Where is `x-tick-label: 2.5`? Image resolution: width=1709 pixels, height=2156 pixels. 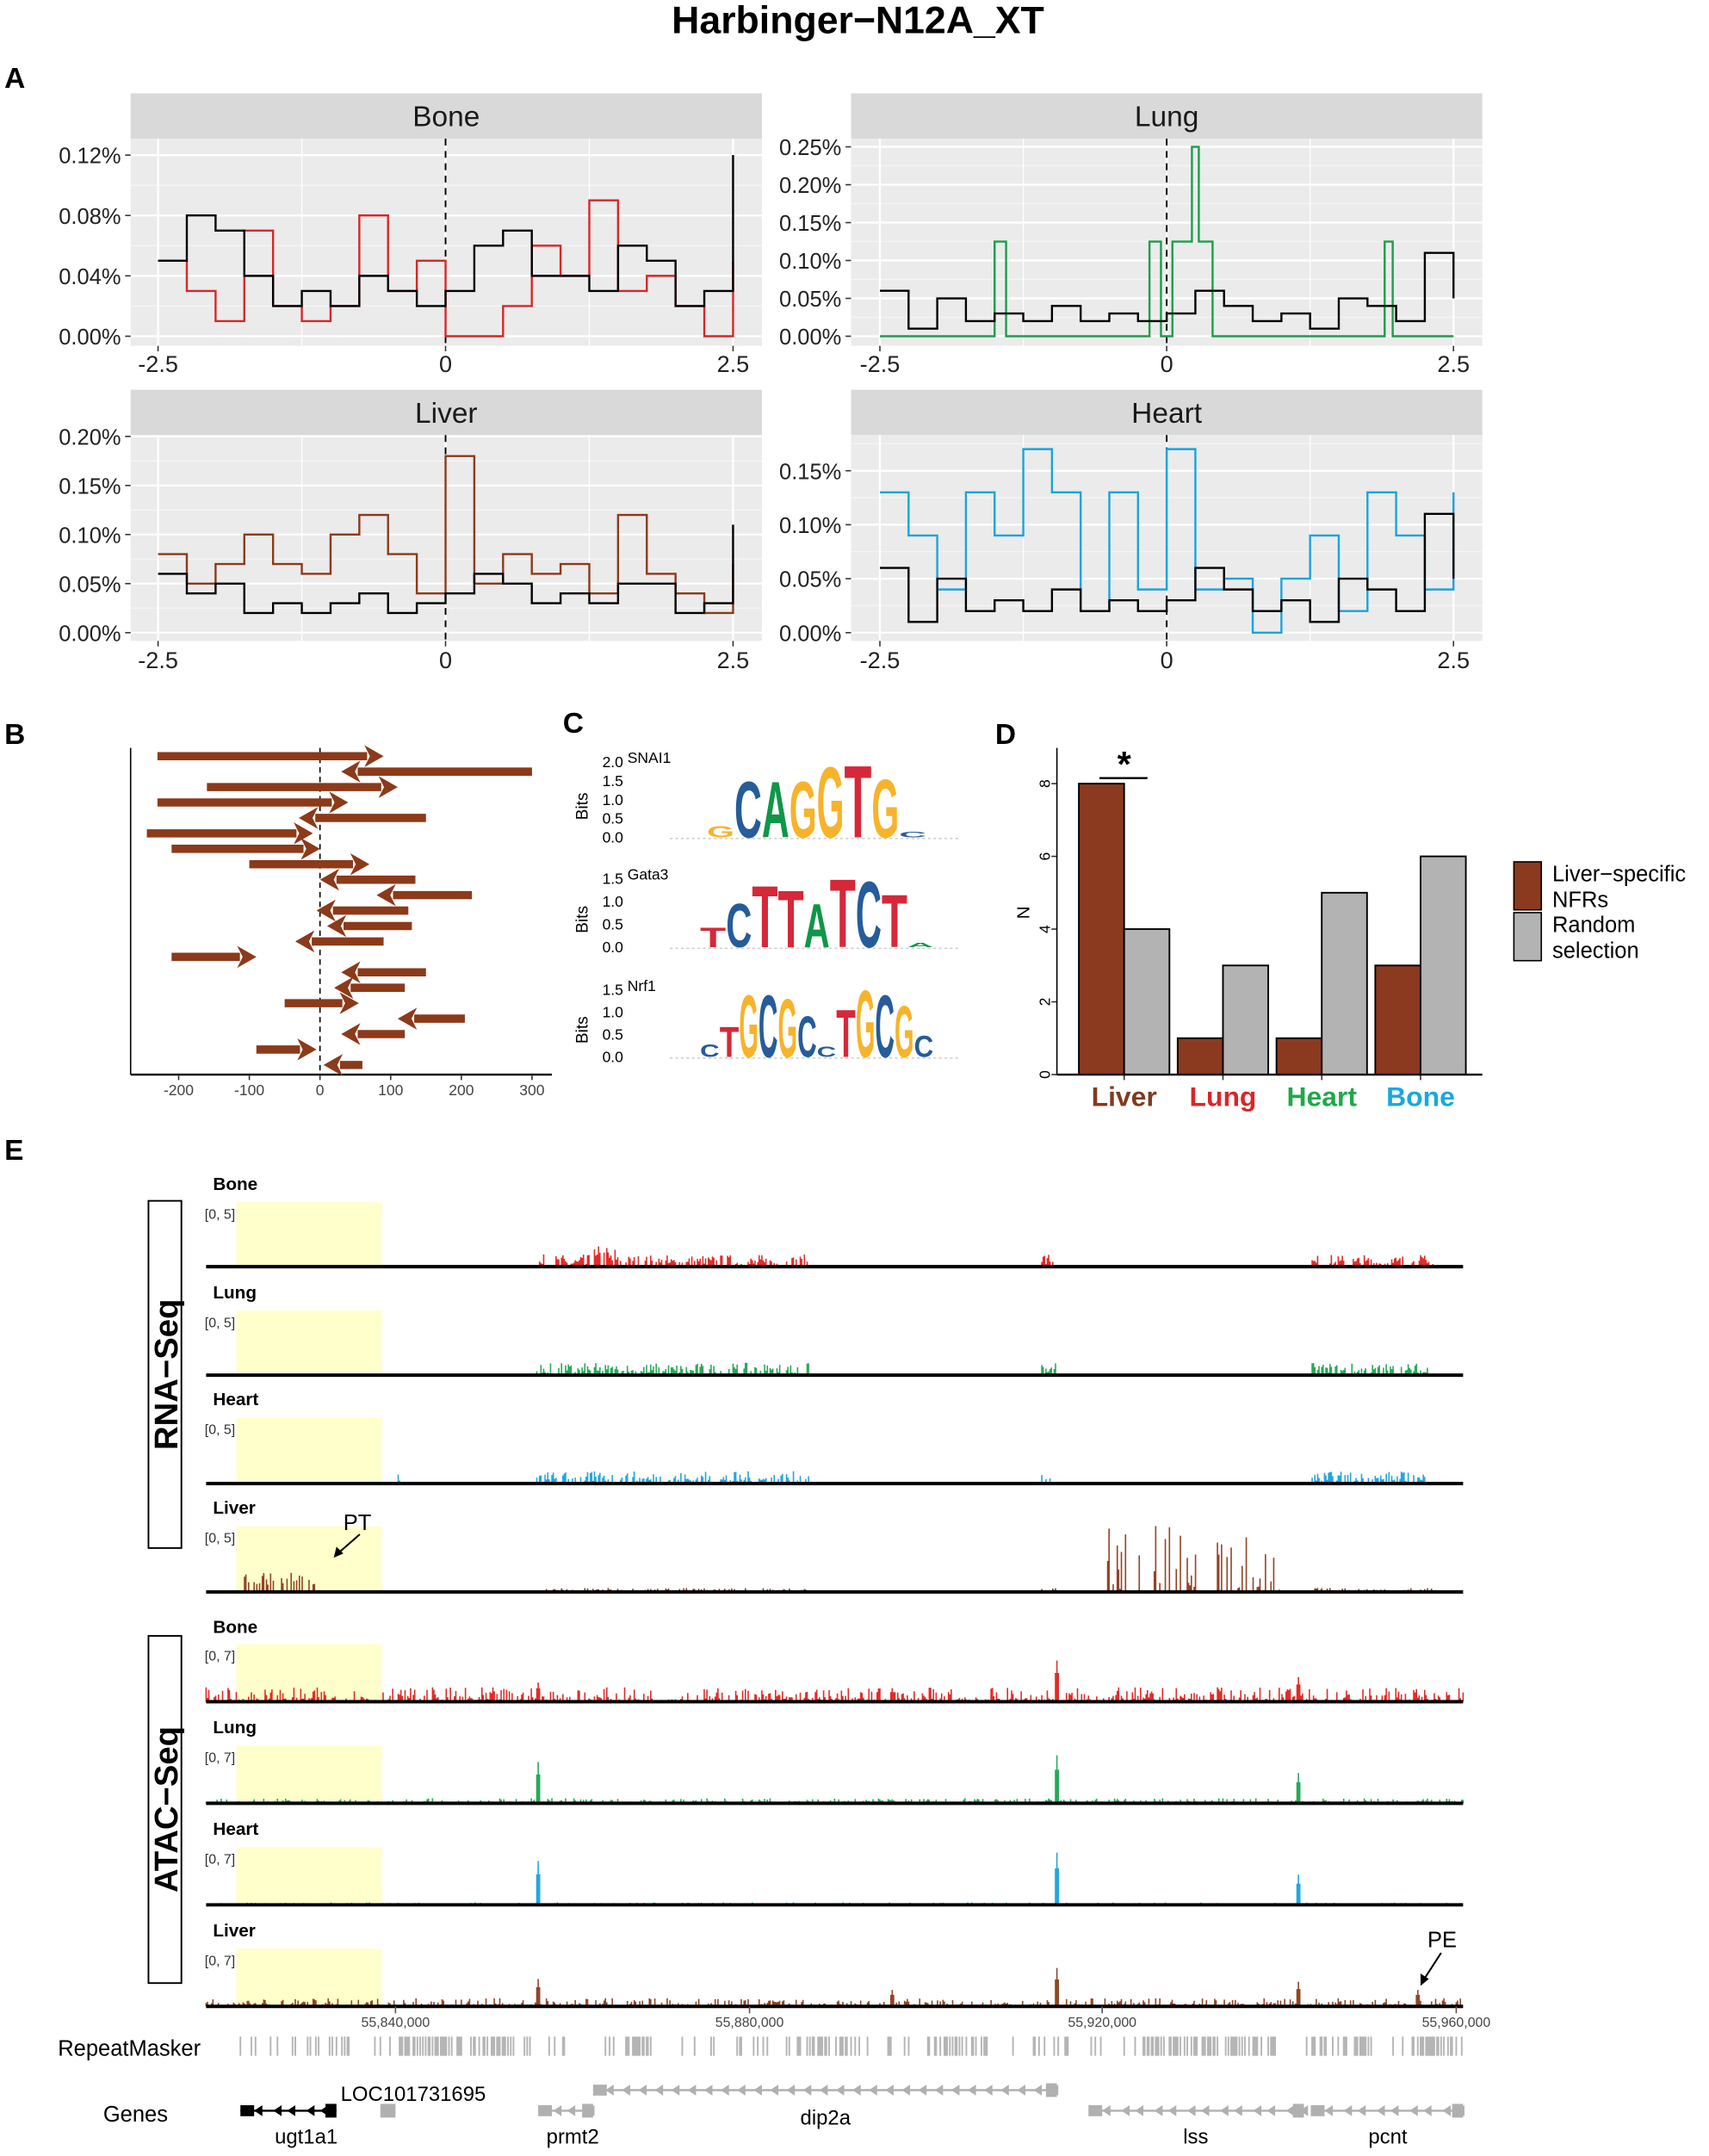 x-tick-label: 2.5 is located at coordinates (733, 660).